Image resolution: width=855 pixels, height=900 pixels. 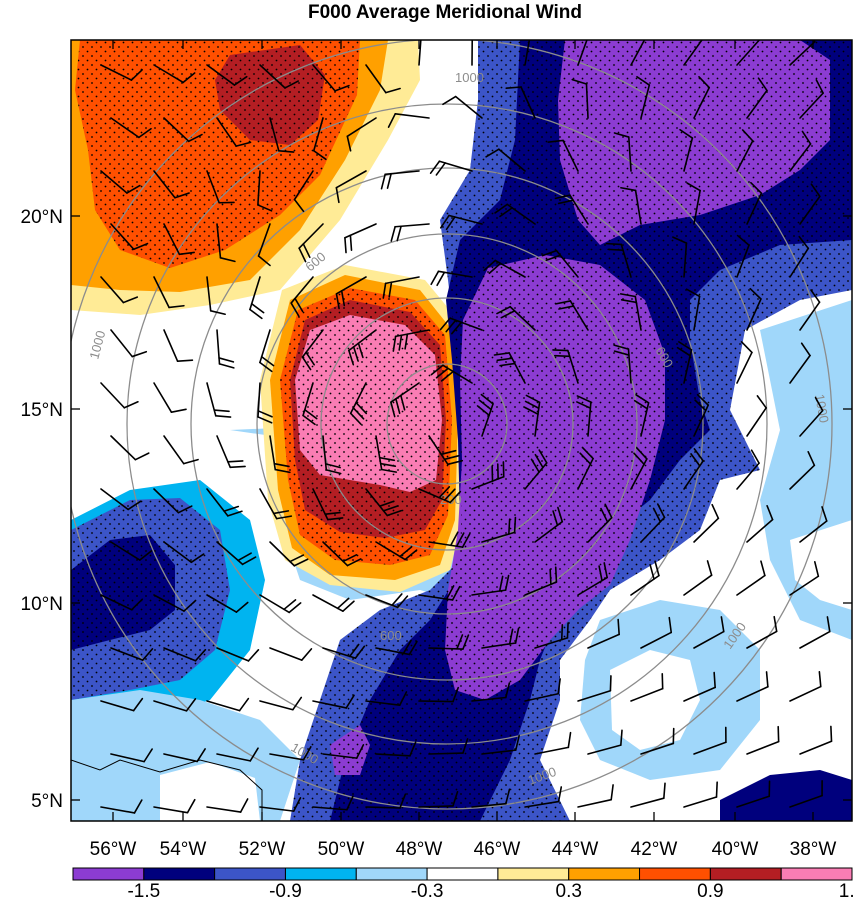 I want to click on x-tick-label: 40°W, so click(x=735, y=849).